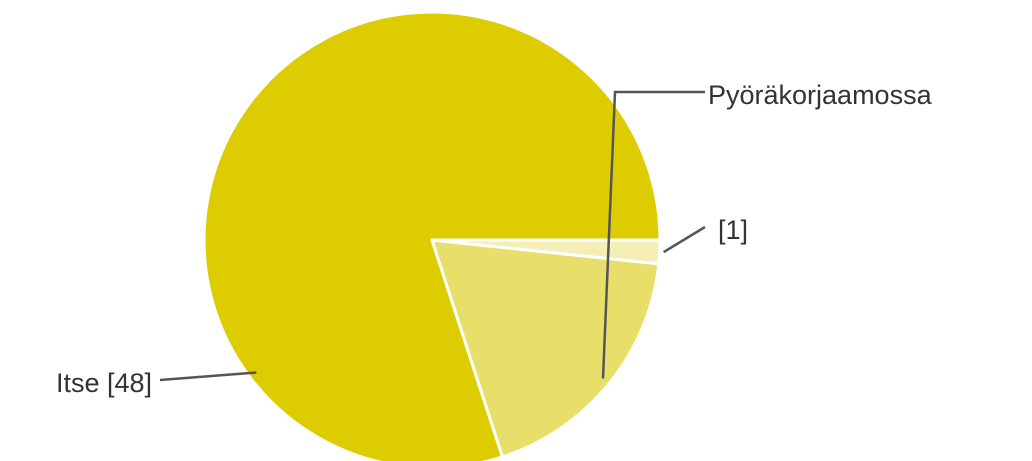  What do you see at coordinates (733, 230) in the screenshot?
I see `slice-label-1: [1]` at bounding box center [733, 230].